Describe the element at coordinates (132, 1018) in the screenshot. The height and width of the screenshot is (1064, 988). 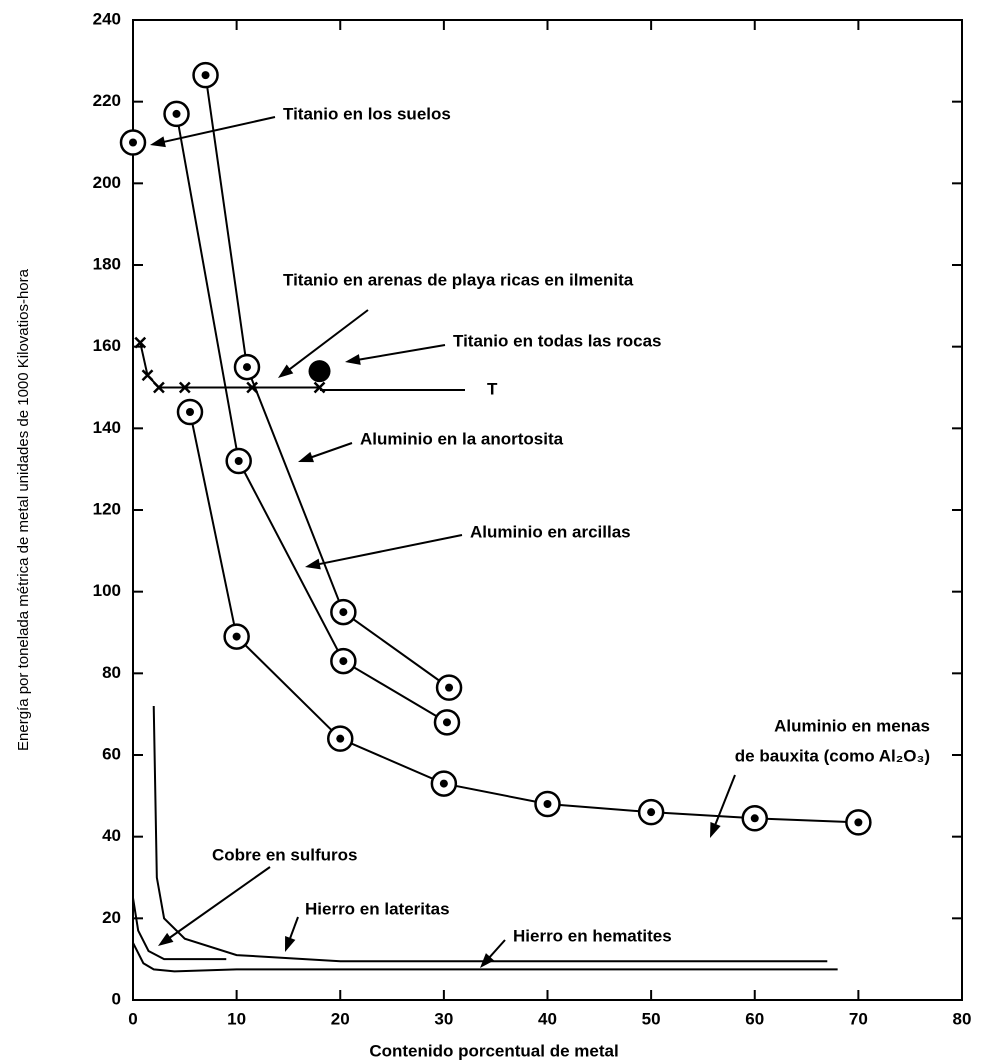
I see `x-tick-label: 0` at that location.